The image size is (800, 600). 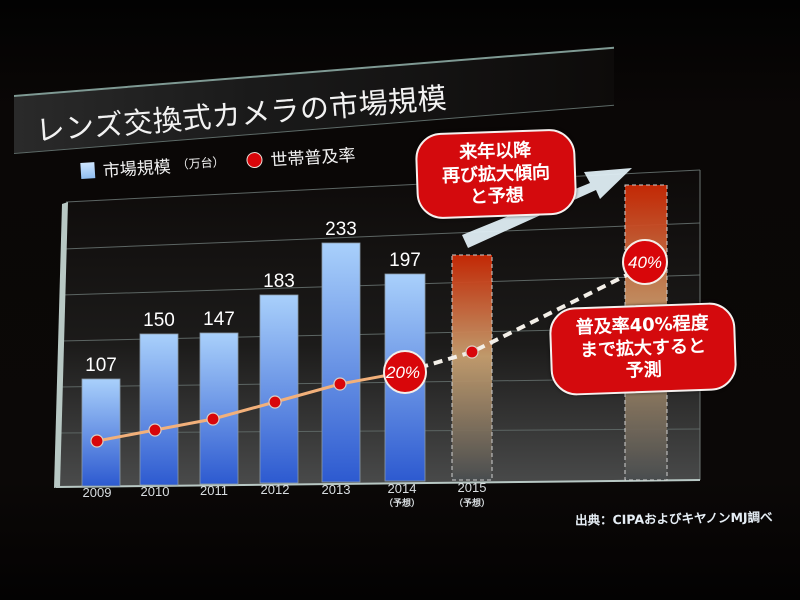 I want to click on svg-text: 147, so click(x=219, y=319).